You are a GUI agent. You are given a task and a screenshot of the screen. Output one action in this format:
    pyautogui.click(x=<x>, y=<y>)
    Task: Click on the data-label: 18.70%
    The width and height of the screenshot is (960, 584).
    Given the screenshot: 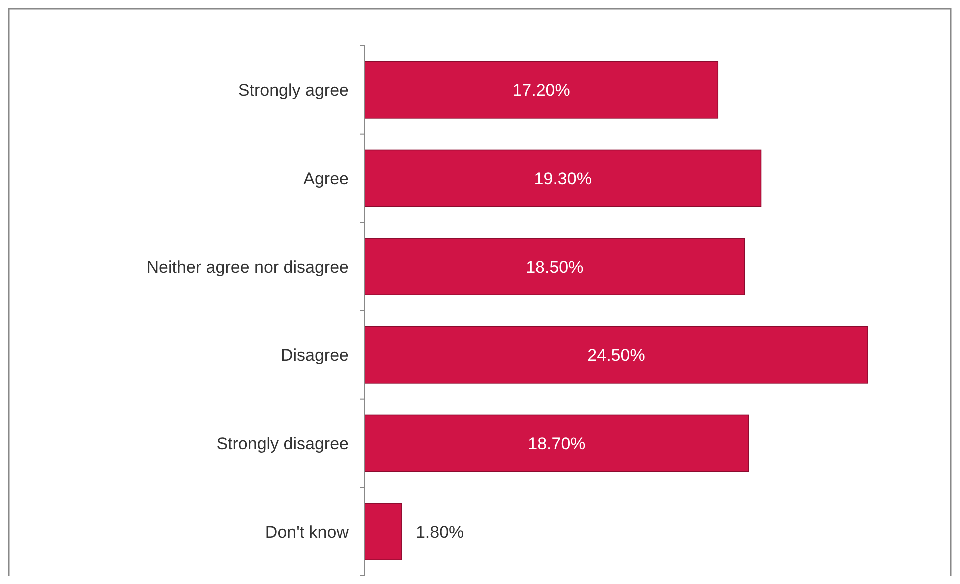 What is the action you would take?
    pyautogui.click(x=557, y=444)
    